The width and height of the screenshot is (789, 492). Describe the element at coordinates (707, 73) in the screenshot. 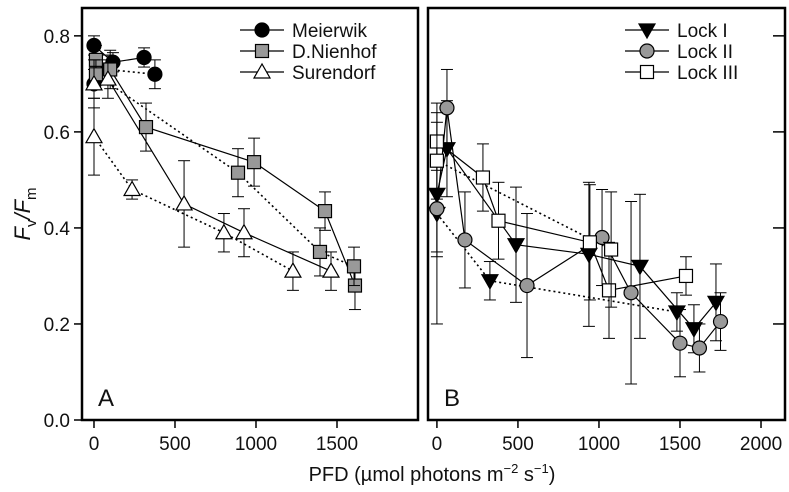

I see `legend-label: Lock III` at that location.